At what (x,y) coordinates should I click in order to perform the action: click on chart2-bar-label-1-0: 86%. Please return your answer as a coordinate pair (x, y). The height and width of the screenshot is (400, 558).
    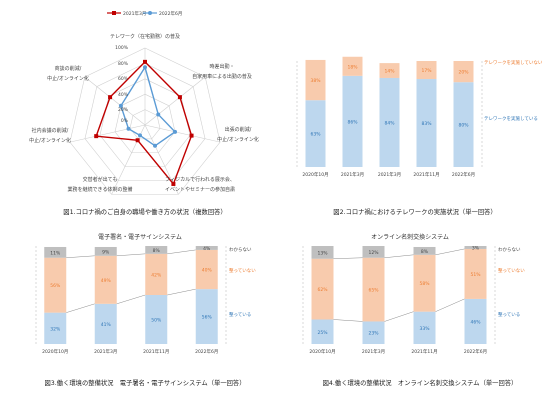
    Looking at the image, I should click on (352, 122).